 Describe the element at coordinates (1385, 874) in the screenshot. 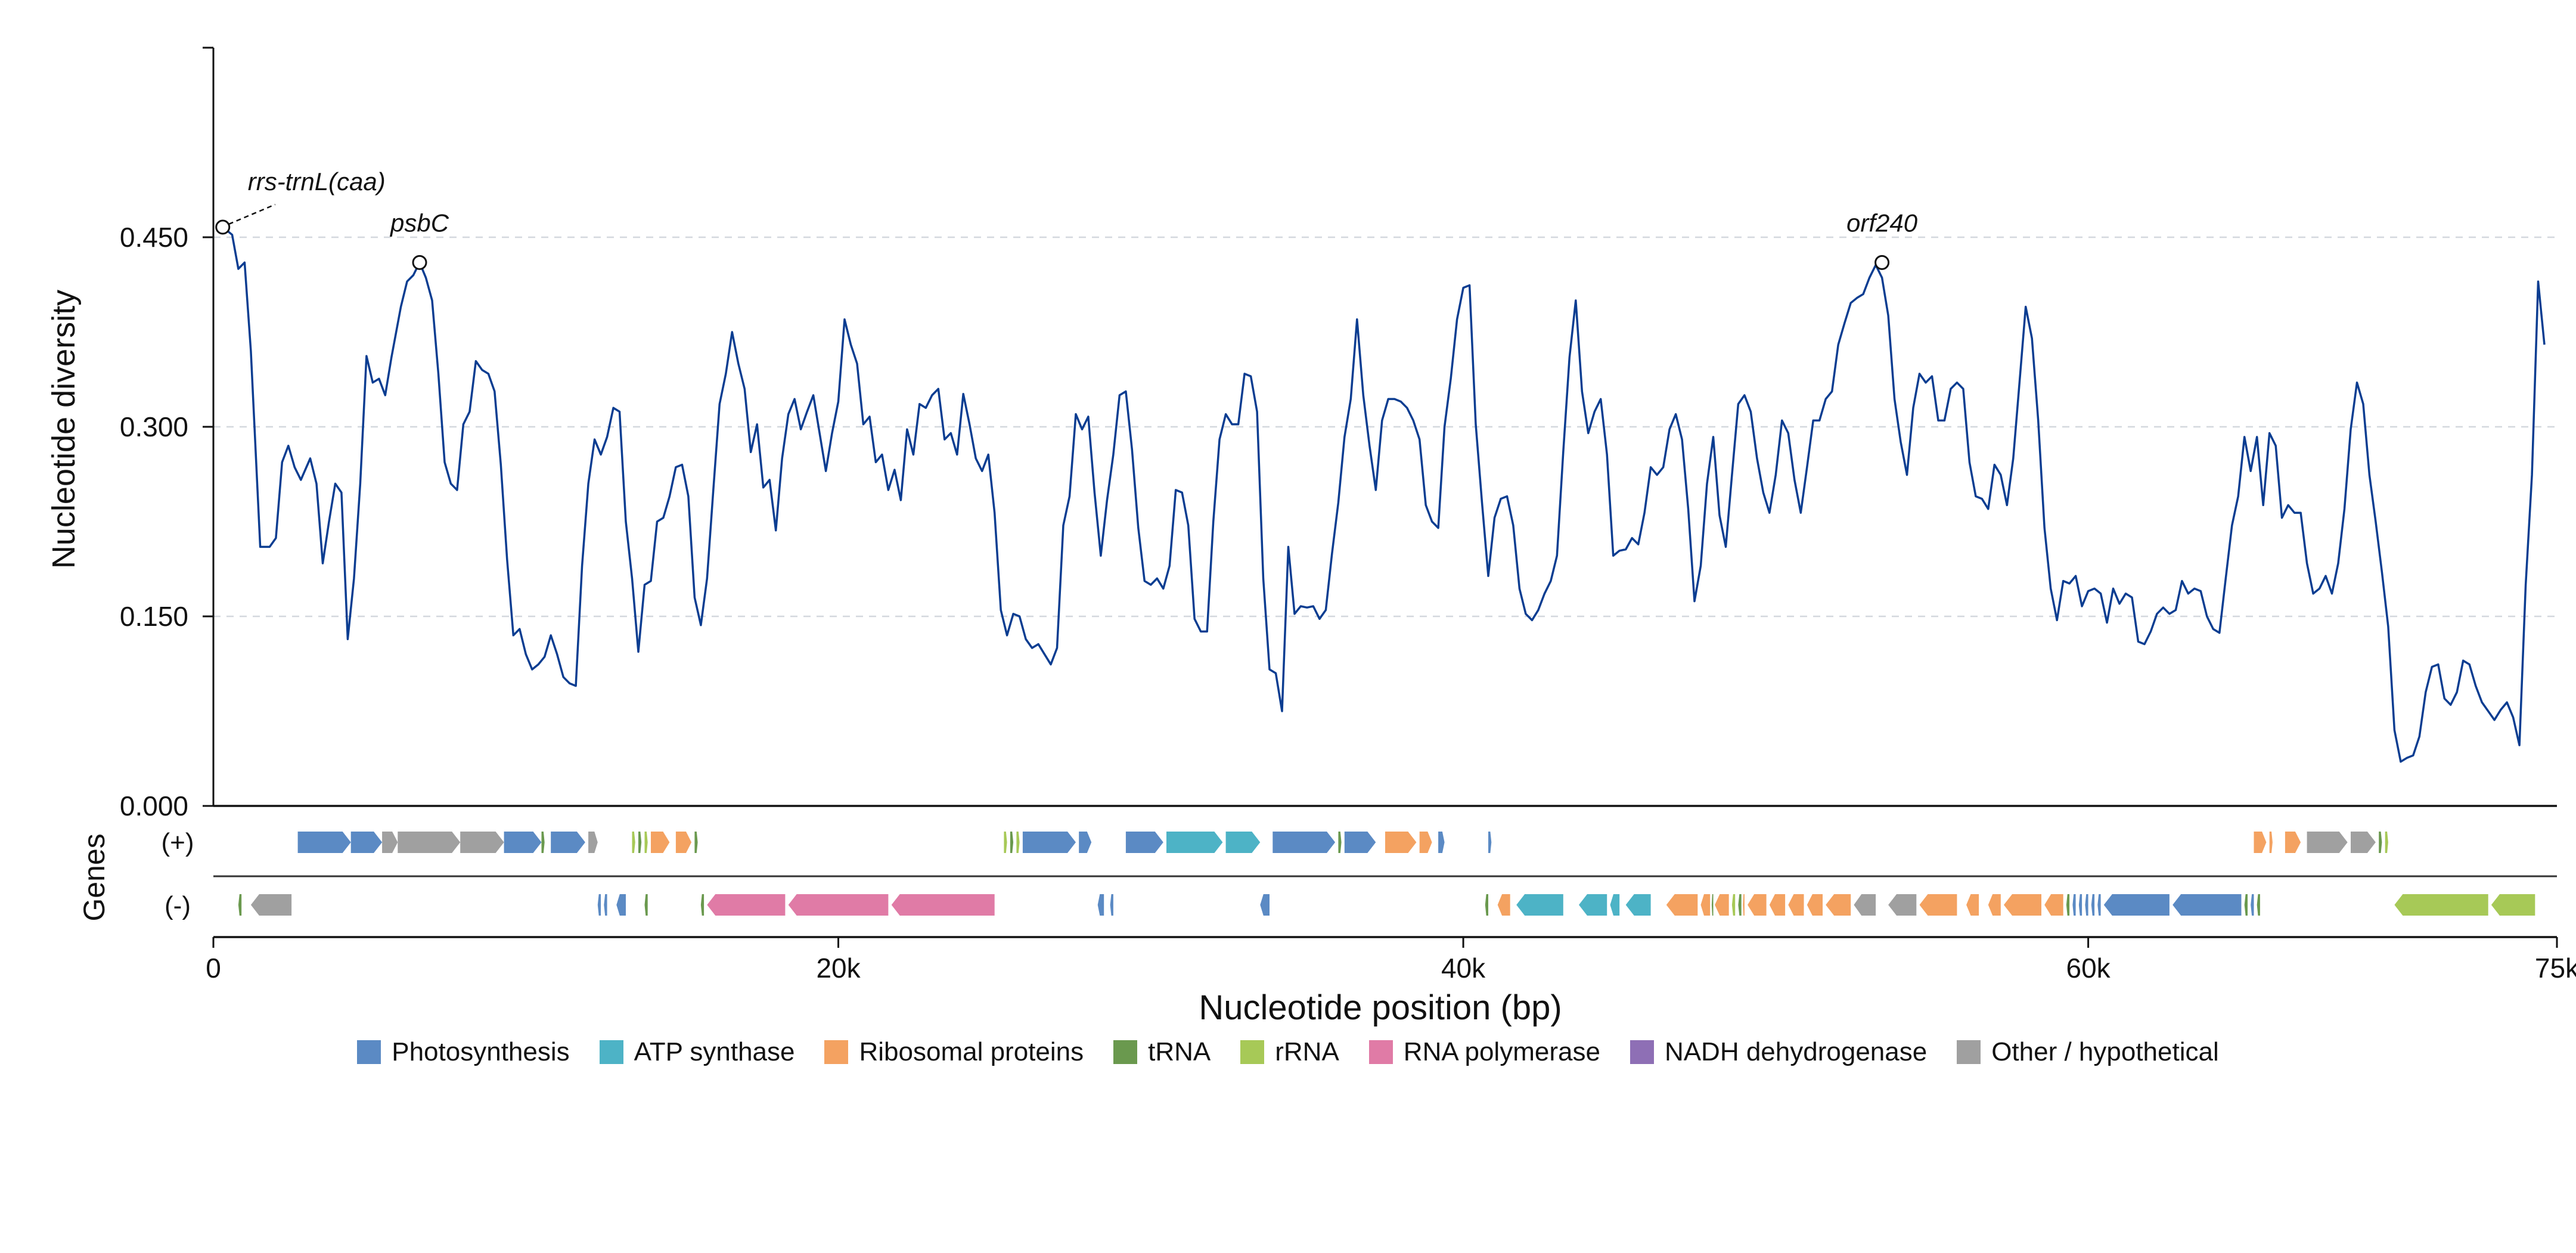

I see `gene-track` at that location.